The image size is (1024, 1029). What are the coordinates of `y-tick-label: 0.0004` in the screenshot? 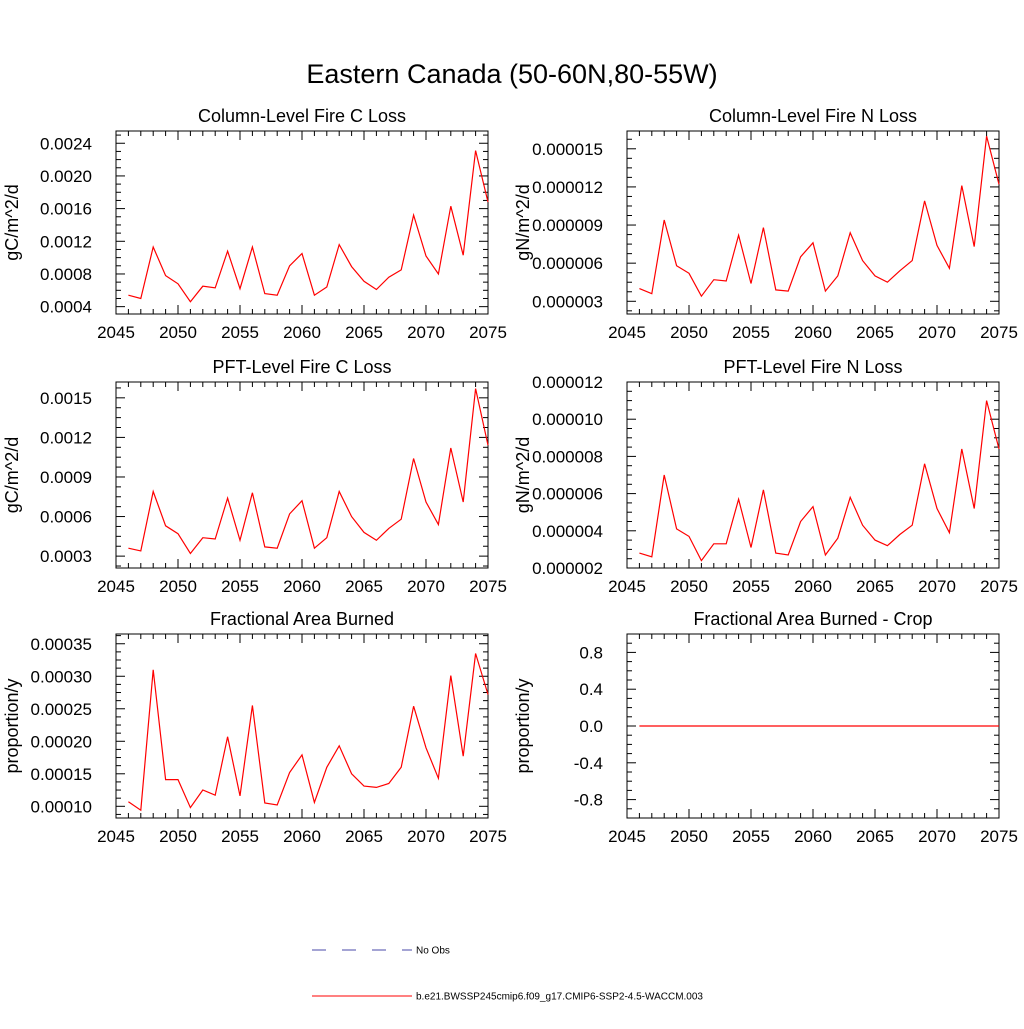 It's located at (66, 307).